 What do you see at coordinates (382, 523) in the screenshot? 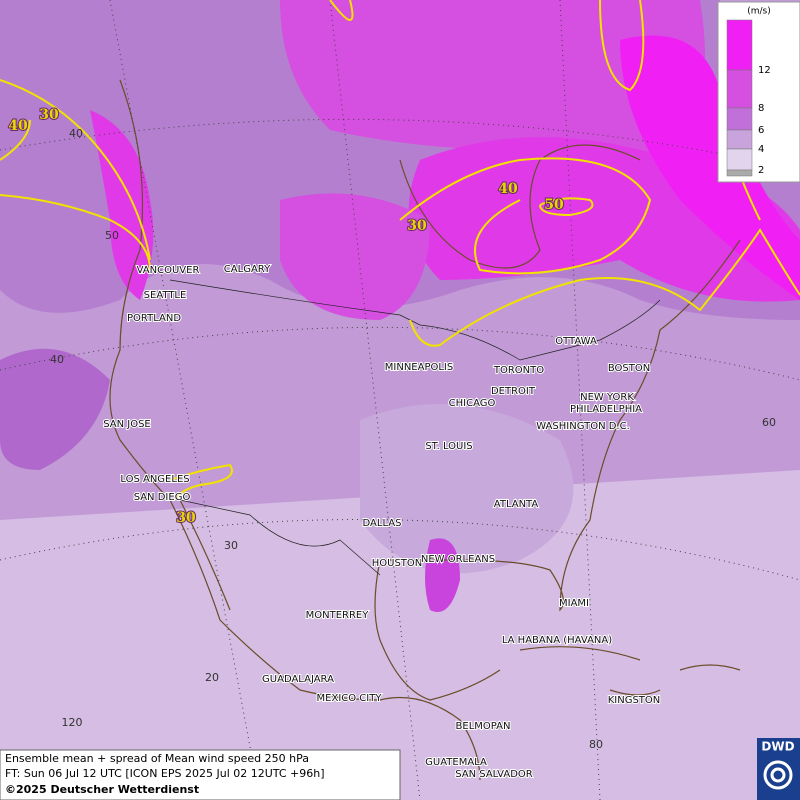
I see `city-label: DALLAS` at bounding box center [382, 523].